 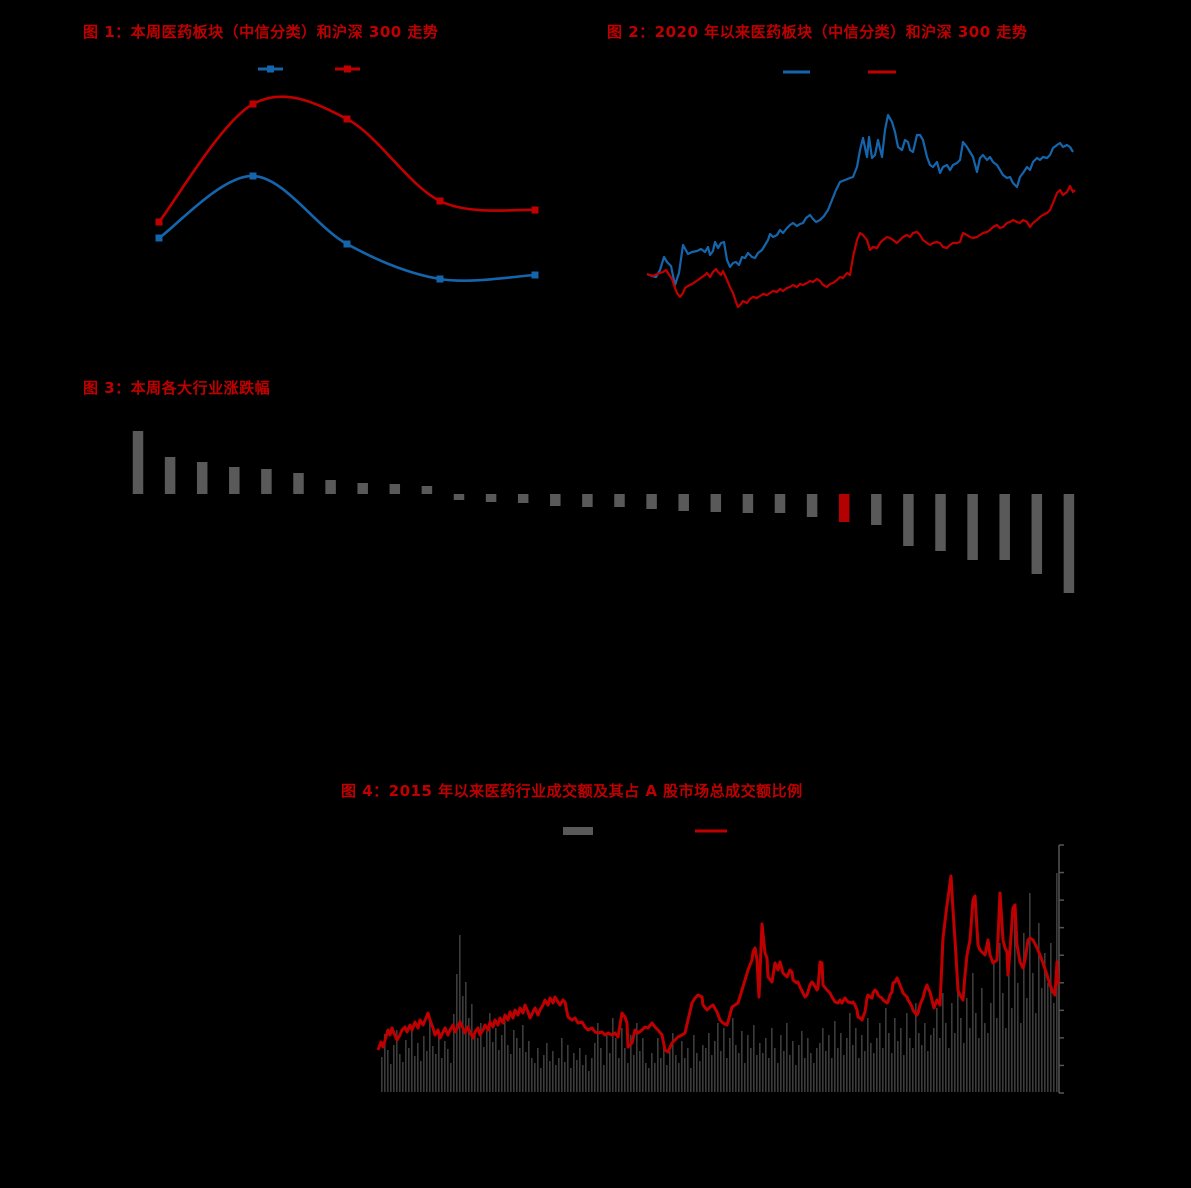 What do you see at coordinates (177, 388) in the screenshot?
I see `figure3-title: 图 3：本周各大行业涨跌幅` at bounding box center [177, 388].